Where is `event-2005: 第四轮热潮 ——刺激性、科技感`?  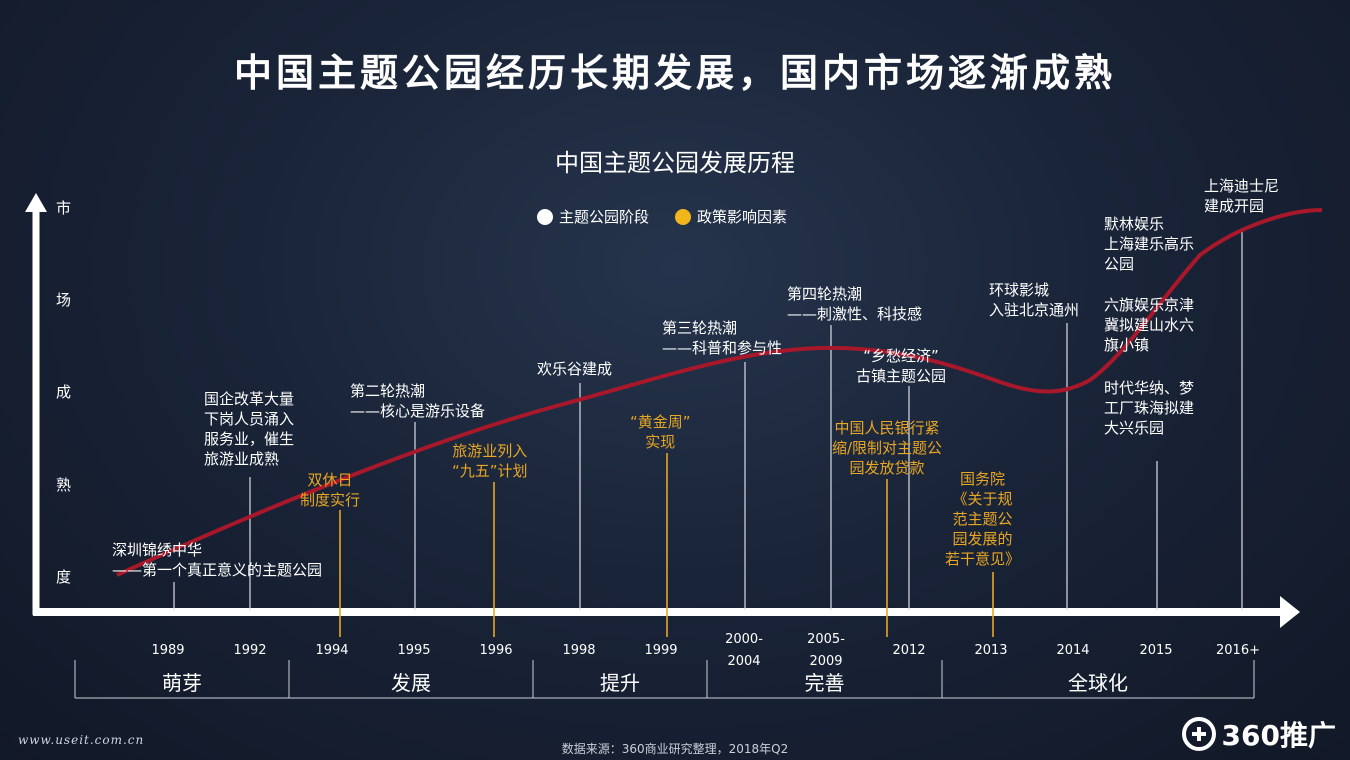 event-2005: 第四轮热潮 ——刺激性、科技感 is located at coordinates (855, 304).